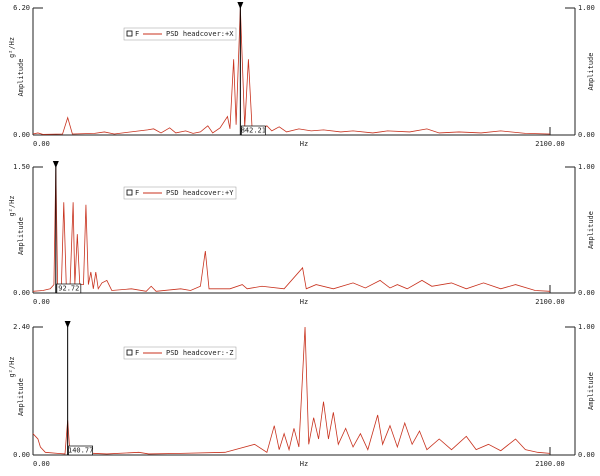 The width and height of the screenshot is (600, 476). What do you see at coordinates (200, 193) in the screenshot?
I see `legend-label: PSD headcover:+Y` at bounding box center [200, 193].